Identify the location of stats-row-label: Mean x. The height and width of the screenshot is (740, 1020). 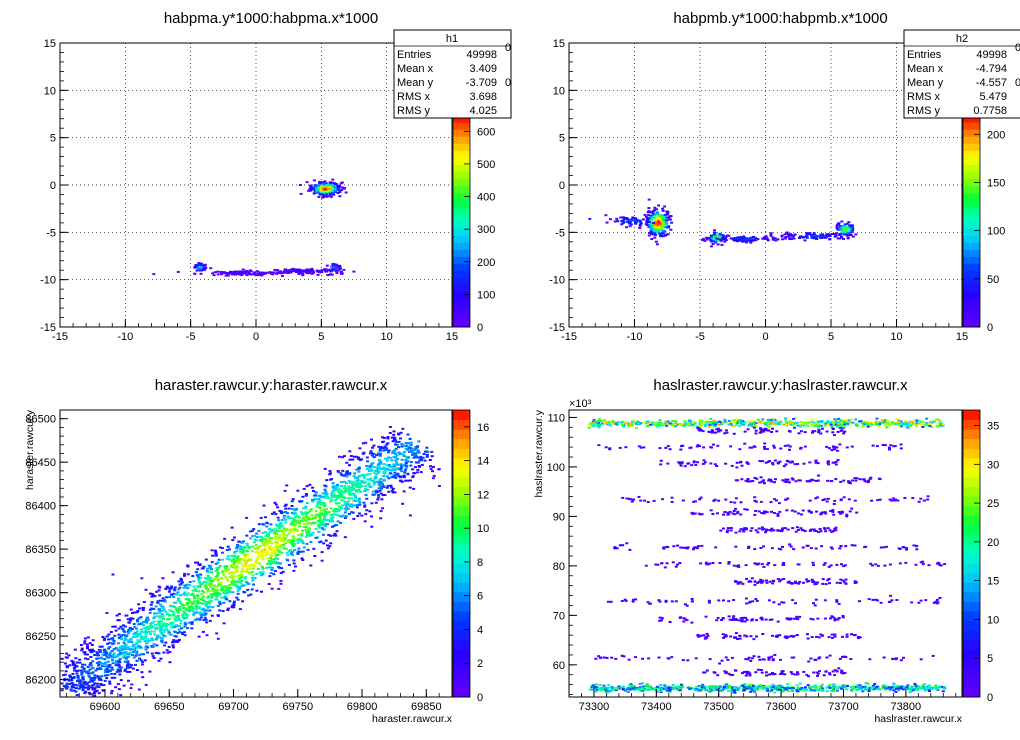
(415, 69).